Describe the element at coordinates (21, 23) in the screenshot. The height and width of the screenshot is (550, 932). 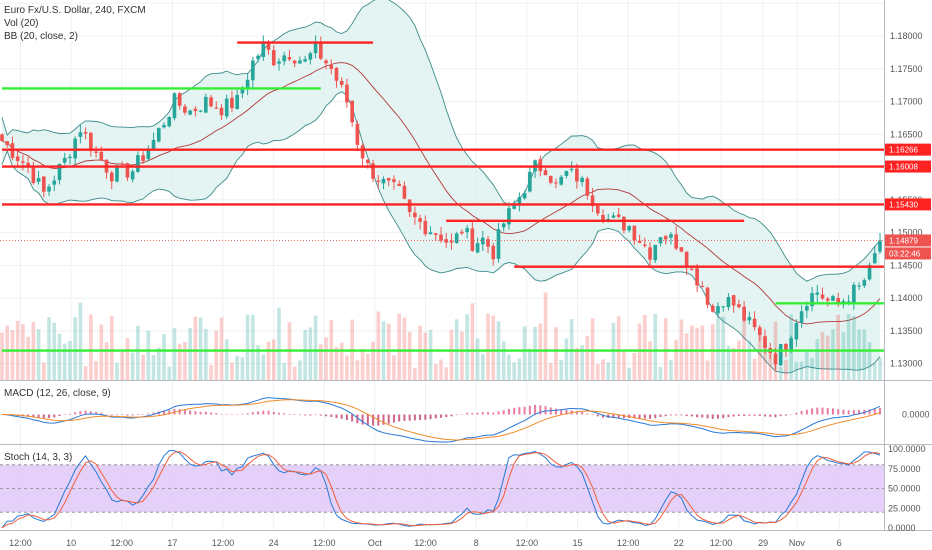
I see `volume-legend: Vol (20)` at that location.